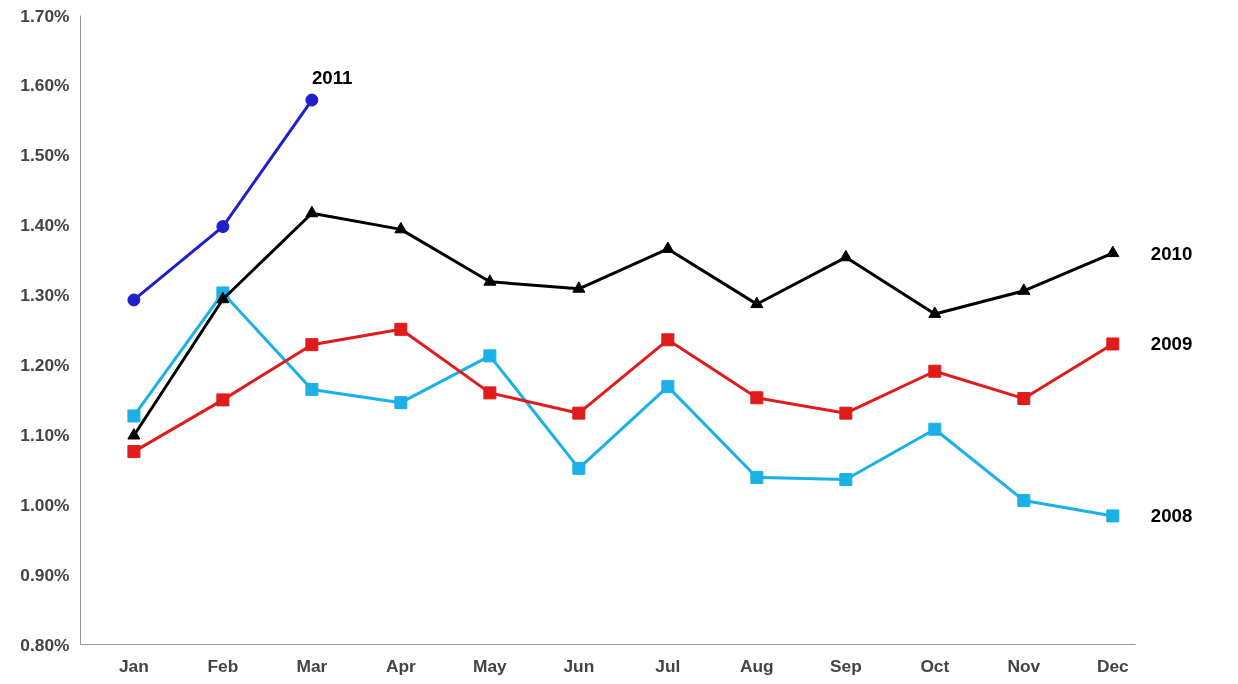  I want to click on y-tick-label: 0.90%, so click(45, 574).